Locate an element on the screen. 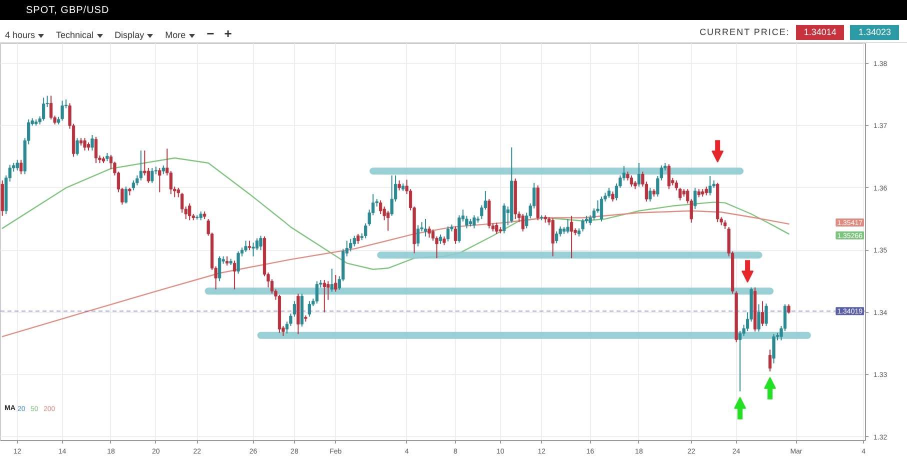 The height and width of the screenshot is (459, 907). chart-title: SPOT, GBP/USD is located at coordinates (67, 11).